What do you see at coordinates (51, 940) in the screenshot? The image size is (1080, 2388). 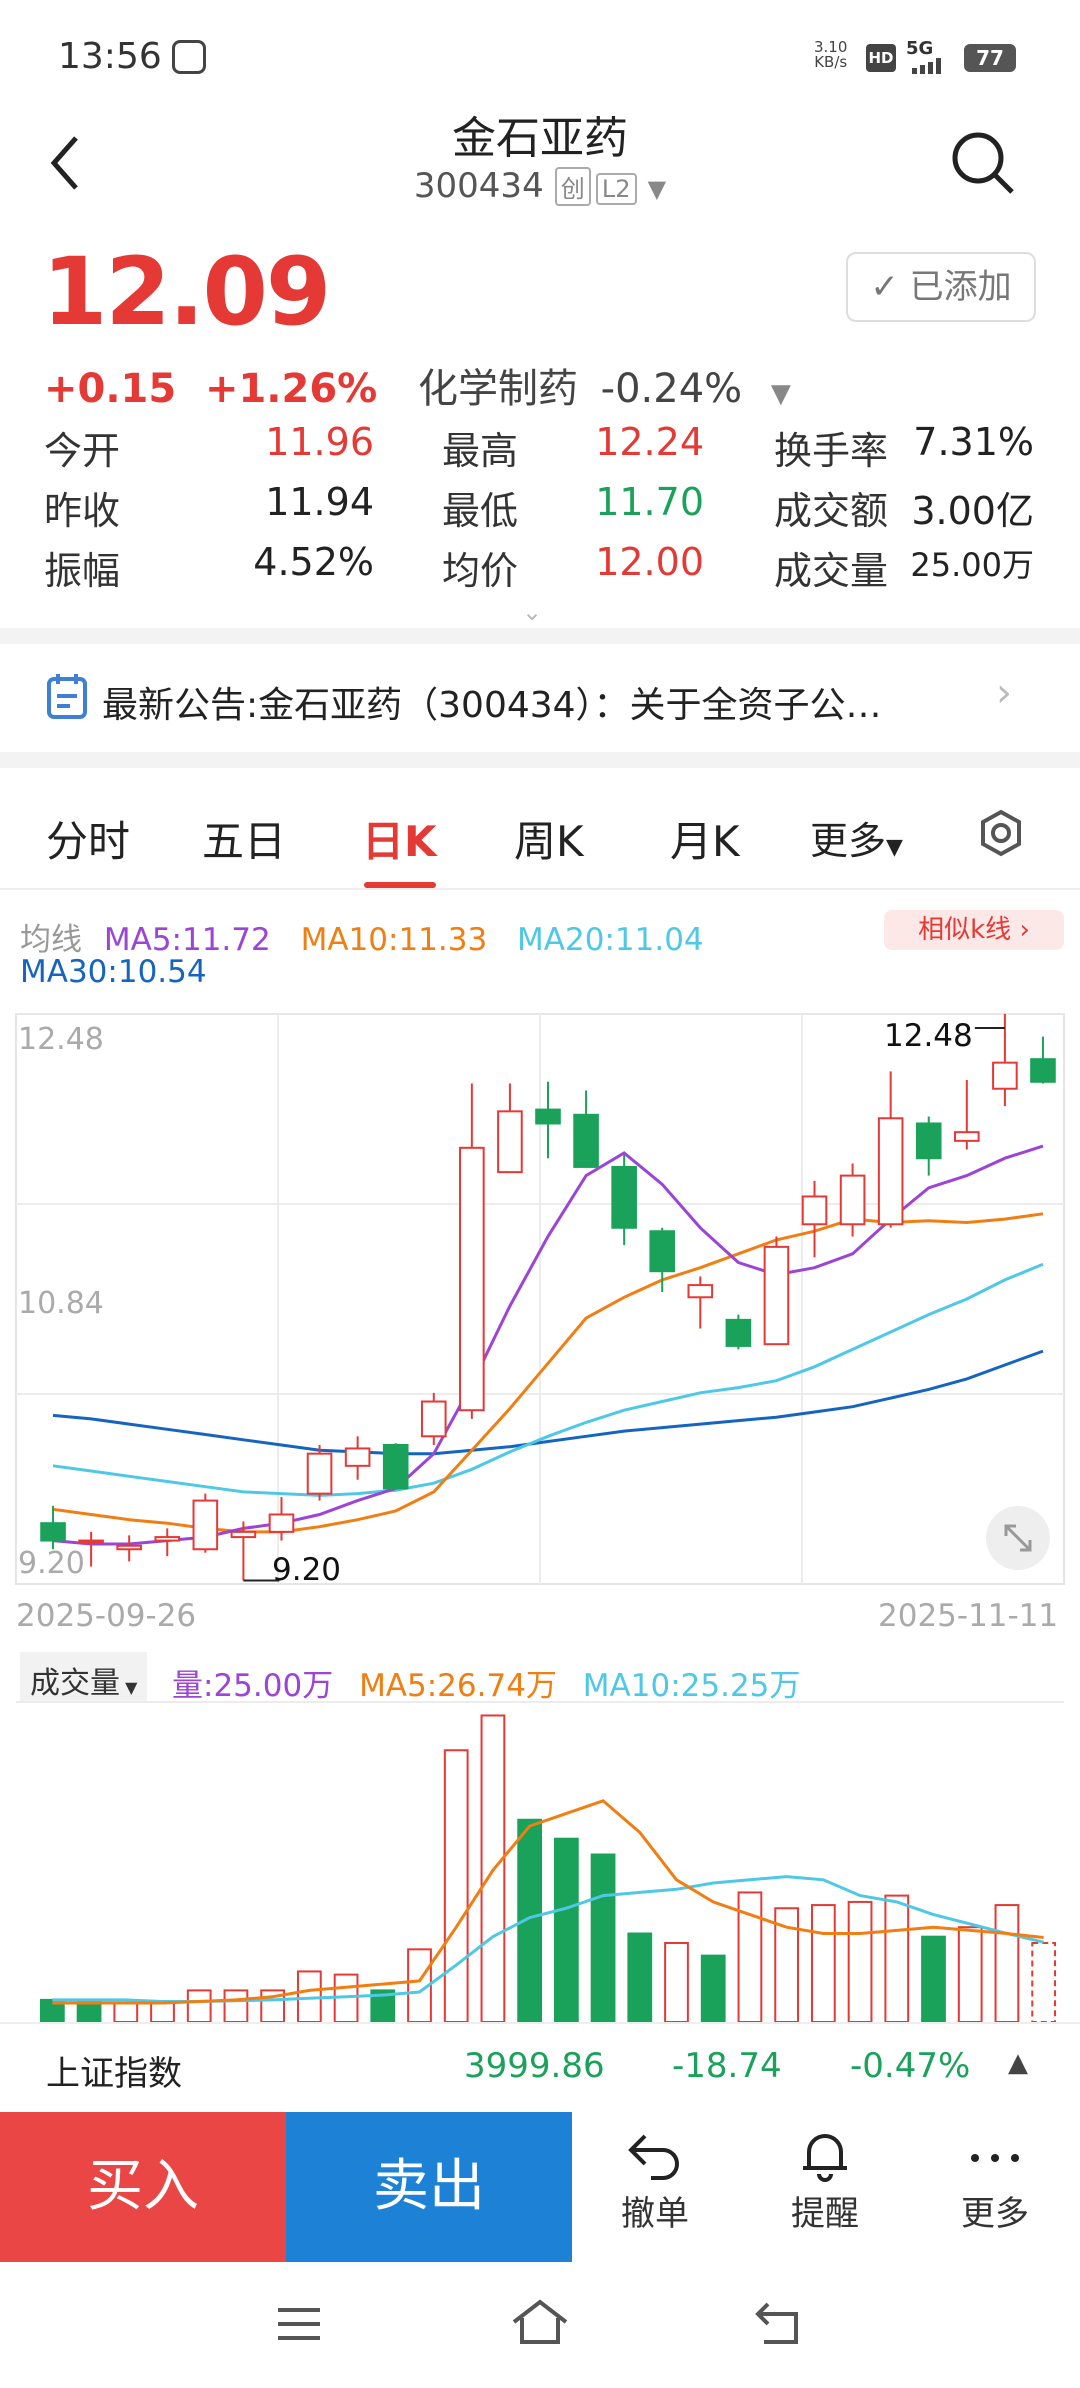 I see `ma-label: 均线` at bounding box center [51, 940].